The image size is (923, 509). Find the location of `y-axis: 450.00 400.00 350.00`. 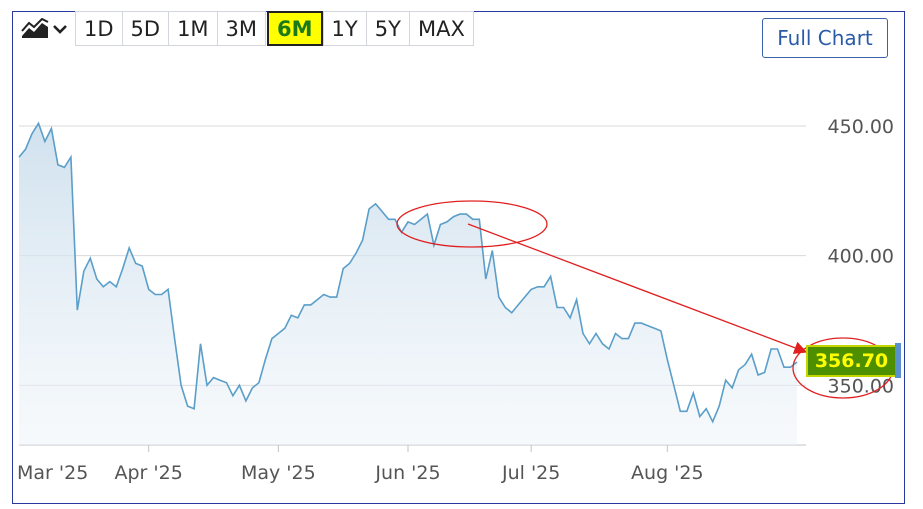

y-axis: 450.00 400.00 350.00 is located at coordinates (861, 256).